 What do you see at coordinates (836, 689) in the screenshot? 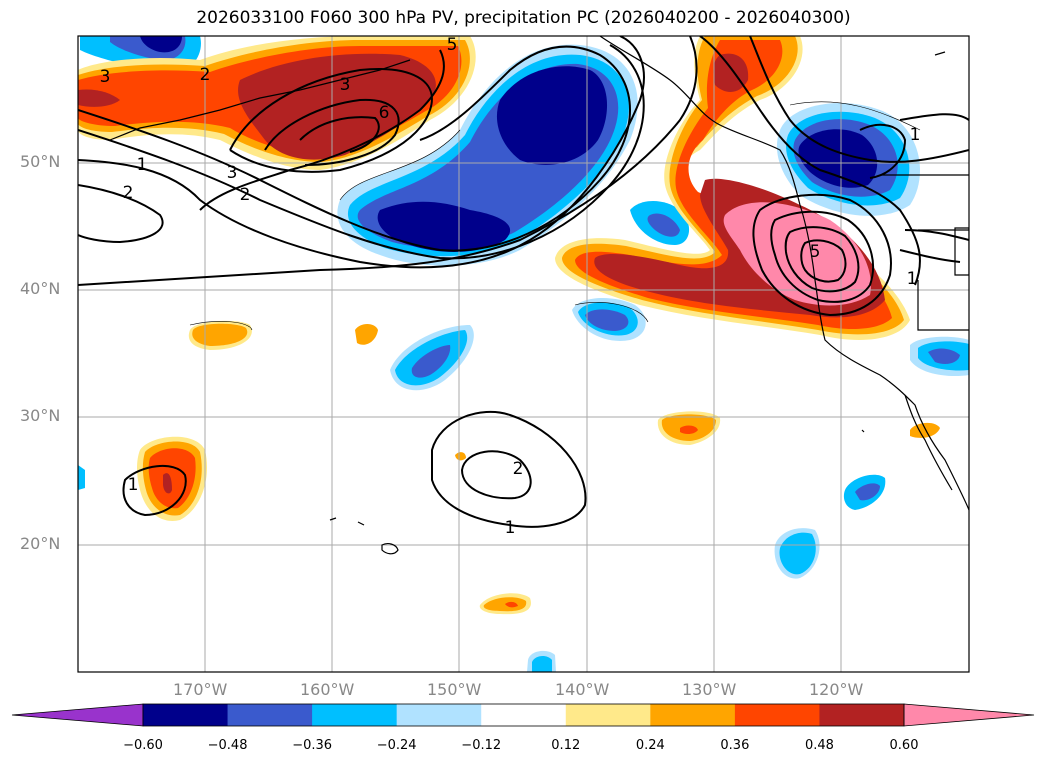
I see `lon-label-120w: 120°W` at bounding box center [836, 689].